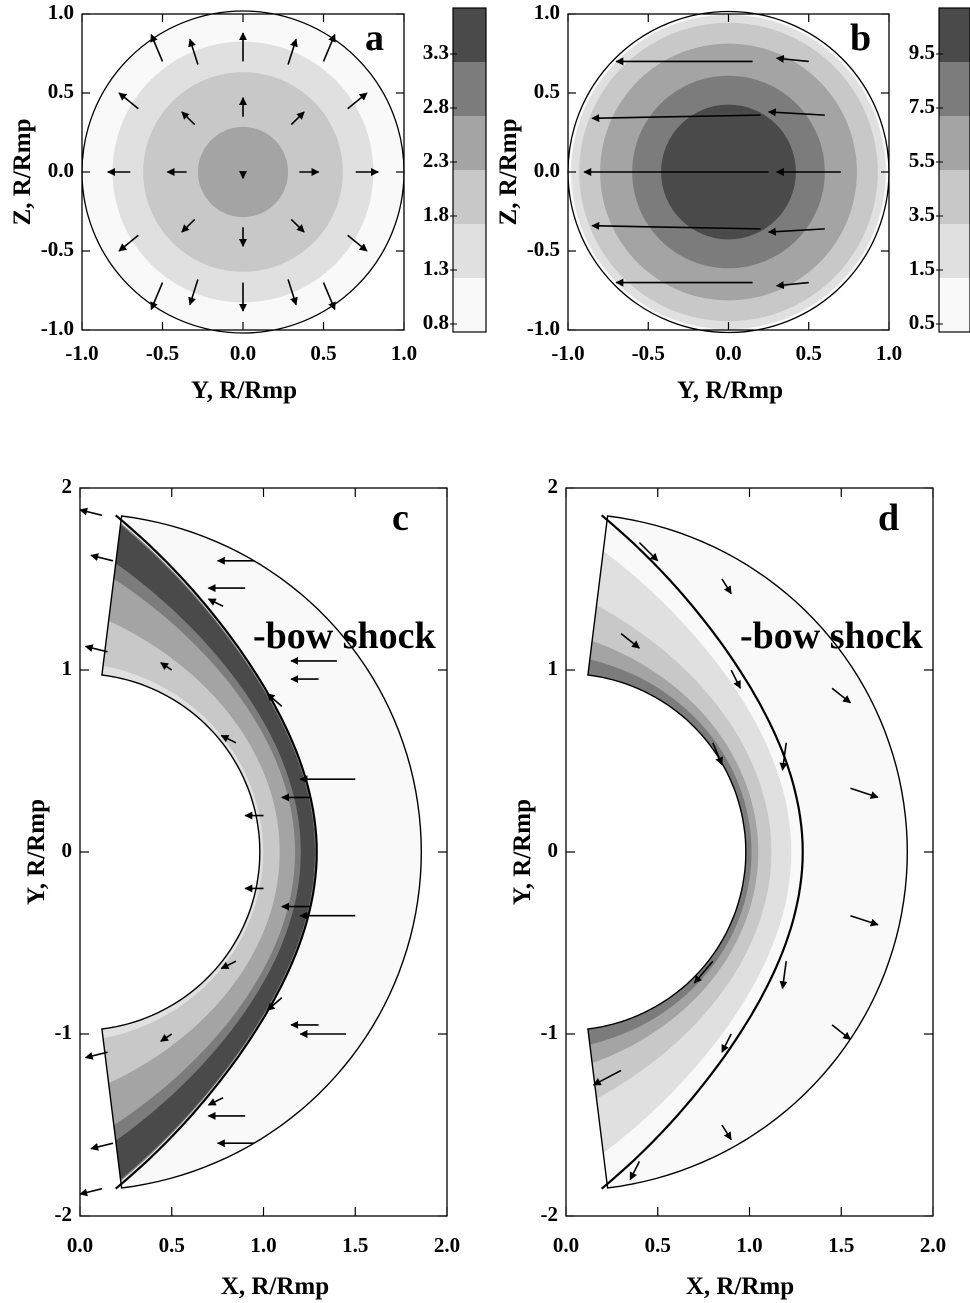 This screenshot has width=970, height=1303. Describe the element at coordinates (436, 160) in the screenshot. I see `colorbar-tick-label-a-3: 2.3` at that location.